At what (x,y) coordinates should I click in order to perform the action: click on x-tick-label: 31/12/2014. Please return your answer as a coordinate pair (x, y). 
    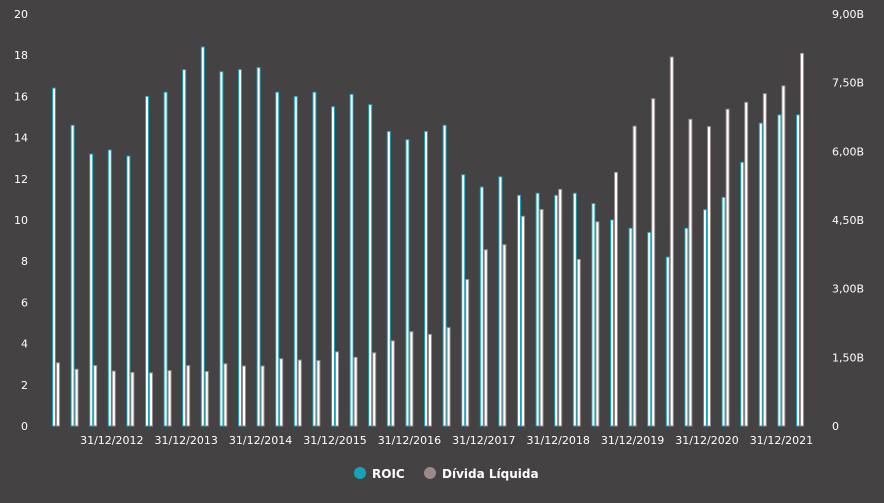
    Looking at the image, I should click on (260, 440).